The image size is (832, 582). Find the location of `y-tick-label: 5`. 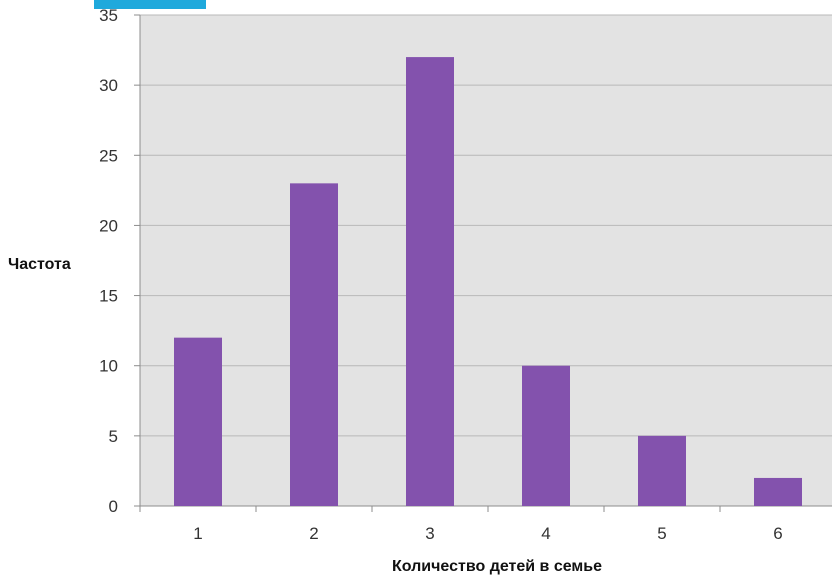

y-tick-label: 5 is located at coordinates (113, 436).